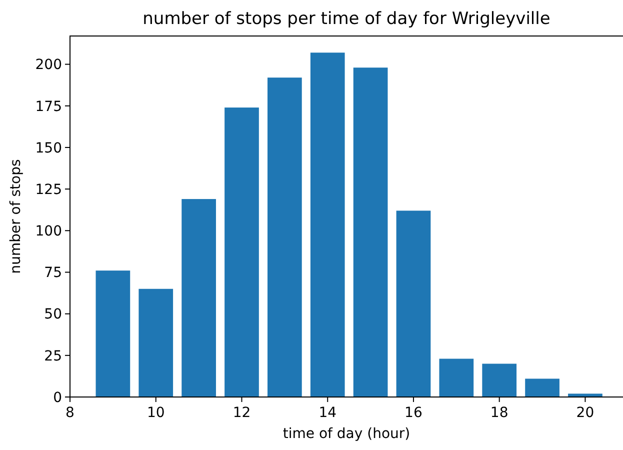 This screenshot has height=450, width=623. What do you see at coordinates (155, 413) in the screenshot?
I see `x-tick-label: 10` at bounding box center [155, 413].